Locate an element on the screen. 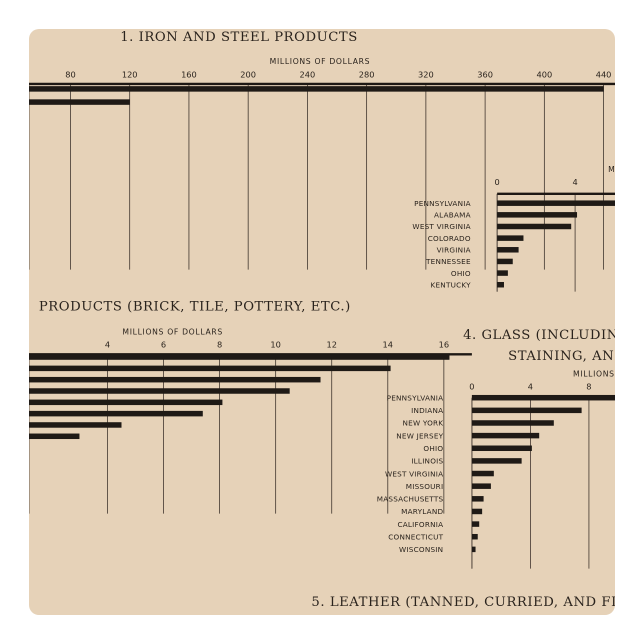 This screenshot has width=644, height=644. chart-title: 4. GLASS (INCLUDING is located at coordinates (539, 335).